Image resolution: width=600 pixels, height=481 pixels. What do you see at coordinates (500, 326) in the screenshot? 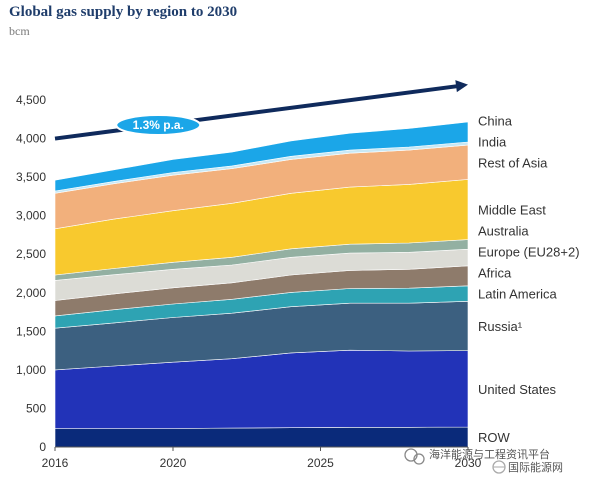
I see `legend-label-russia: Russia¹` at bounding box center [500, 326].